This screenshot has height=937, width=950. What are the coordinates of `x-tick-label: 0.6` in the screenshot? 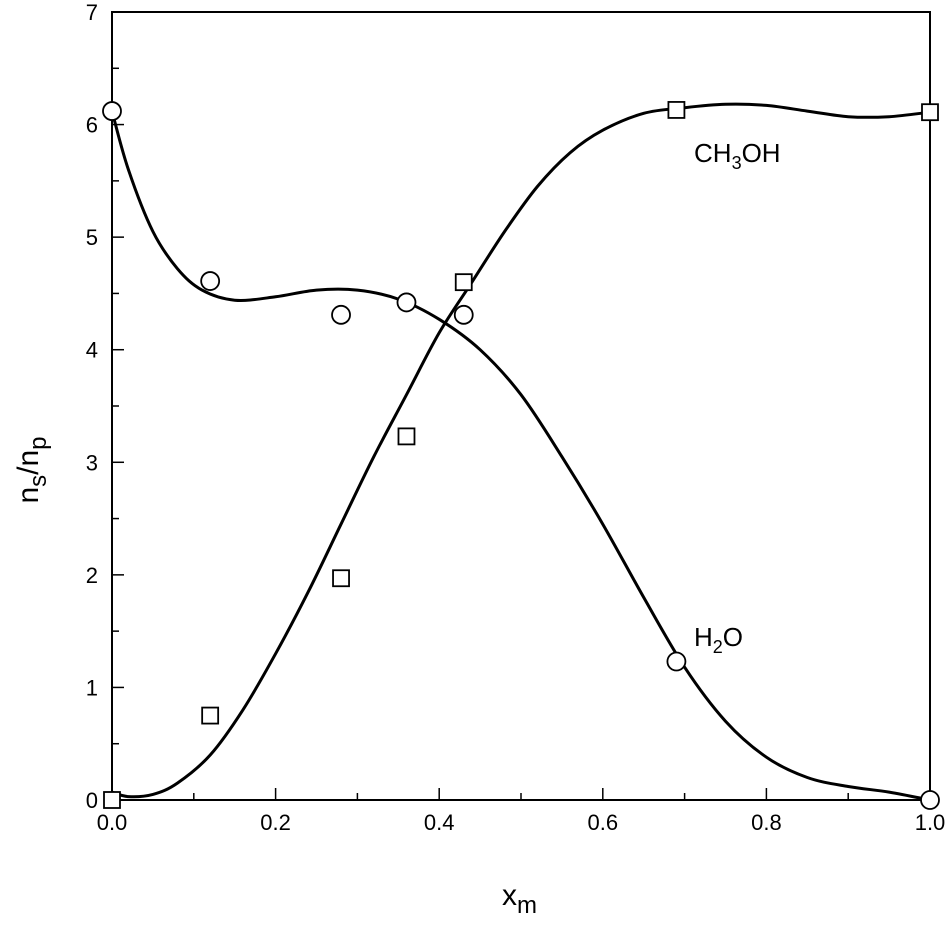 It's located at (603, 822).